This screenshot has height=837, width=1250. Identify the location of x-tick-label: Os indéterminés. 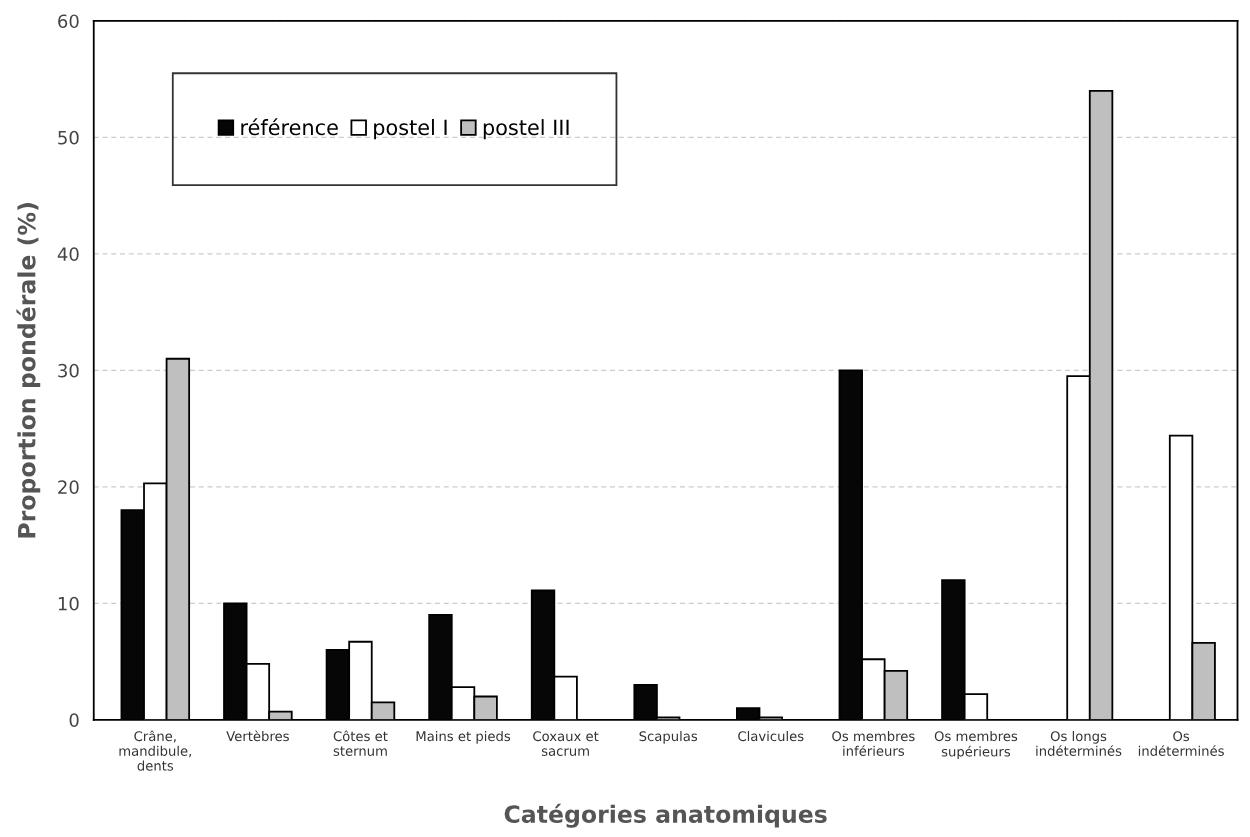
(1181, 743).